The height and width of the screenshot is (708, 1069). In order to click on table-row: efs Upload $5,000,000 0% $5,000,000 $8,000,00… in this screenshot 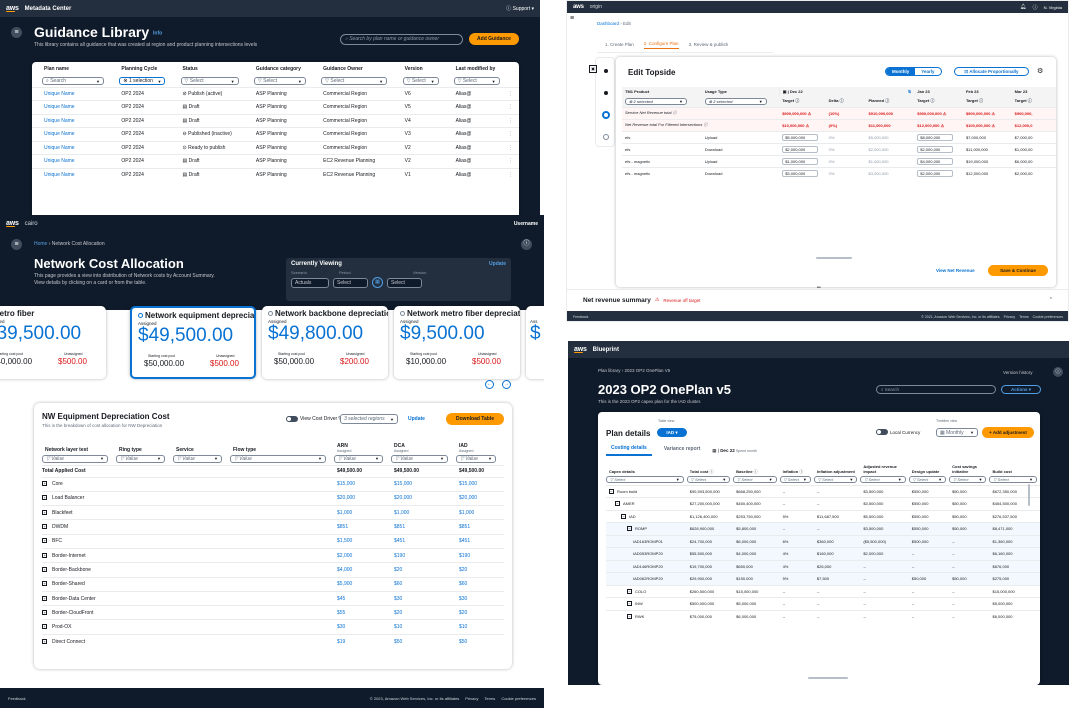, I will do `click(839, 137)`.